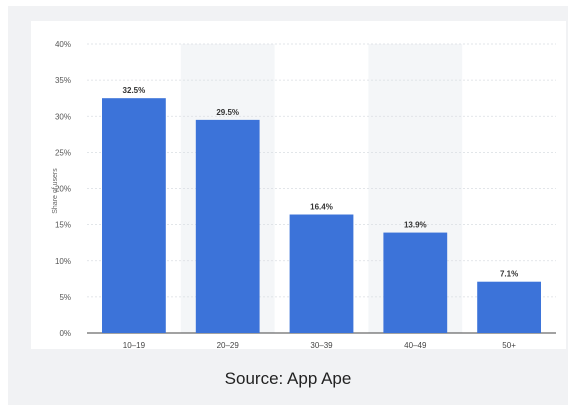 The width and height of the screenshot is (573, 407). I want to click on x-tick-label: 50+, so click(509, 345).